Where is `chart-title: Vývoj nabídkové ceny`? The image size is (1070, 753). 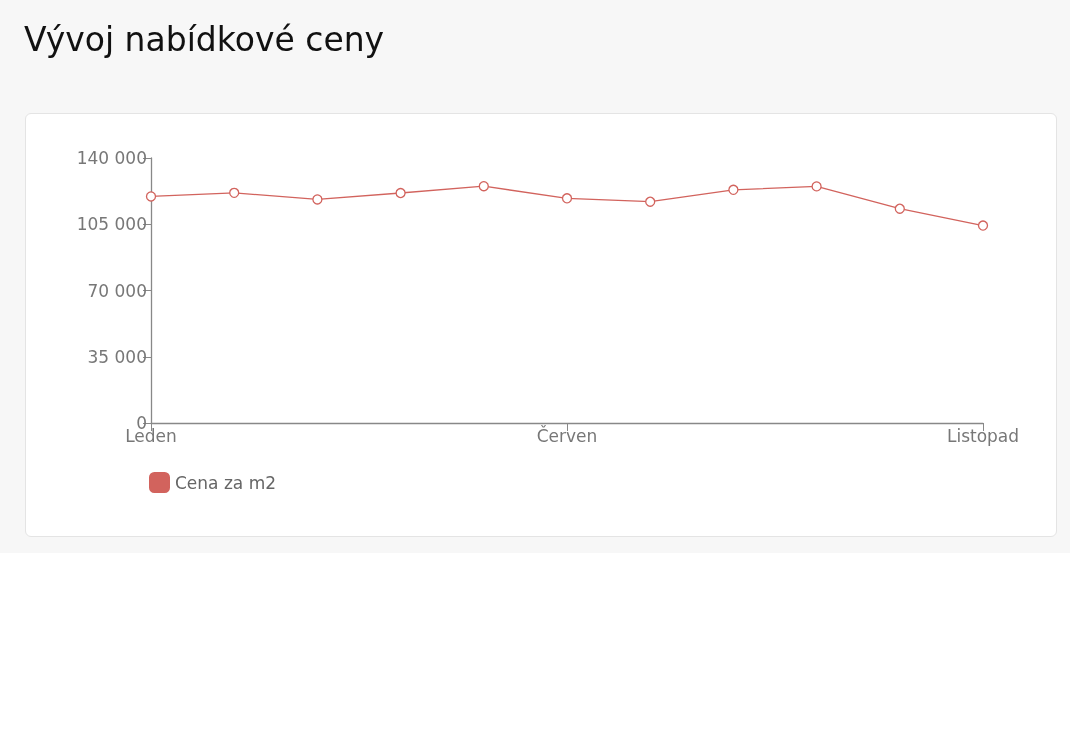
chart-title: Vývoj nabídkové ceny is located at coordinates (204, 39).